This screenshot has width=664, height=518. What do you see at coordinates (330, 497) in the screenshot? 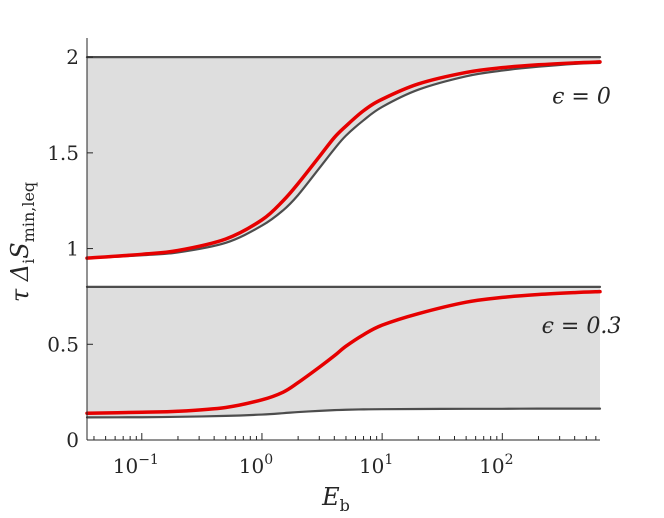
I see `x-axis-label-main: E` at bounding box center [330, 497].